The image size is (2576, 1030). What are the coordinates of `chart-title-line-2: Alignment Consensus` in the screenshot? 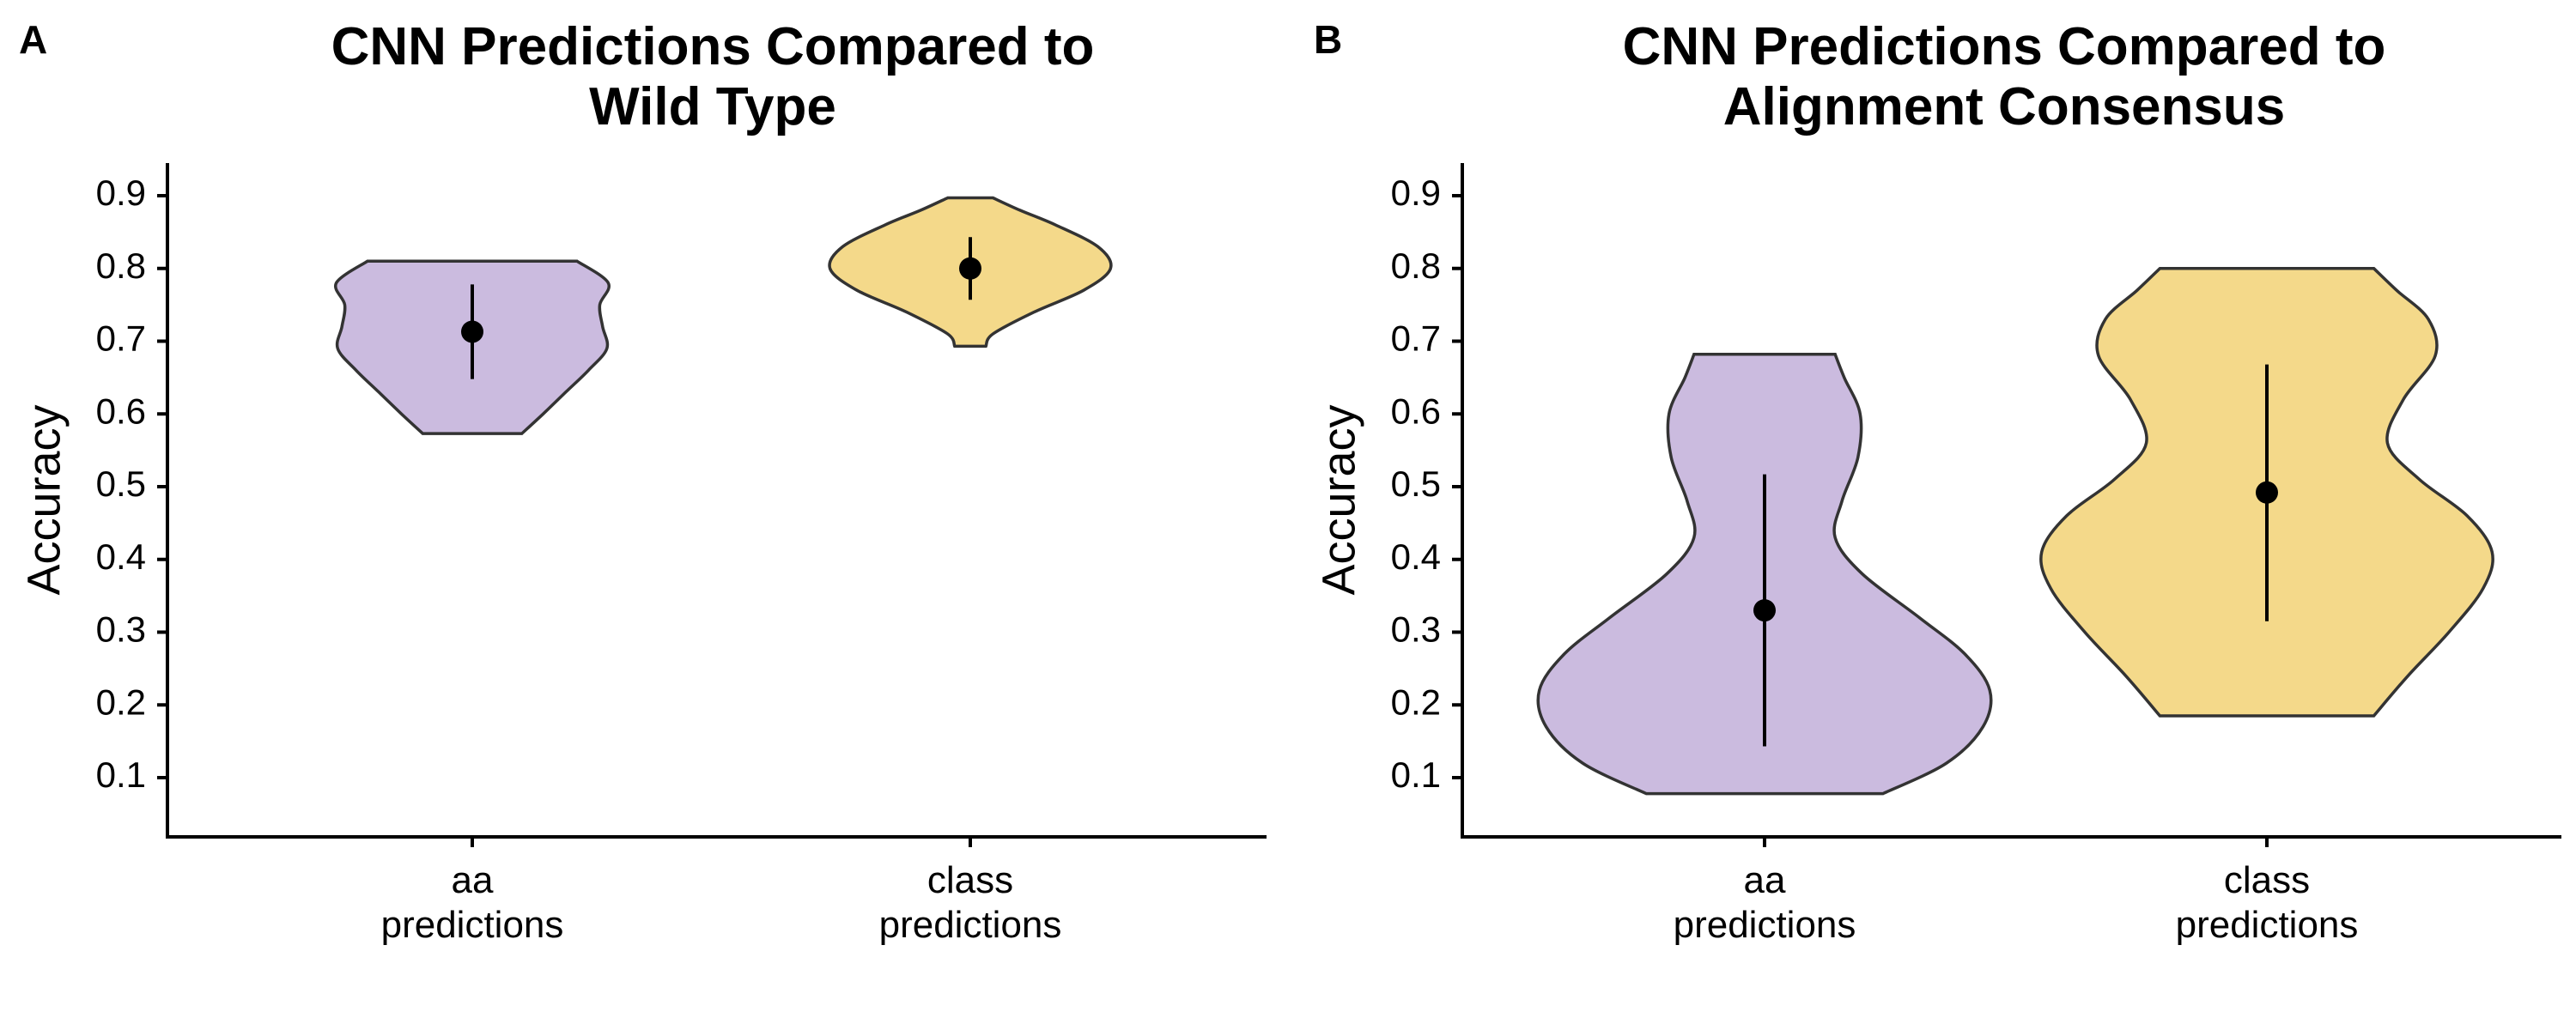 It's located at (2004, 106).